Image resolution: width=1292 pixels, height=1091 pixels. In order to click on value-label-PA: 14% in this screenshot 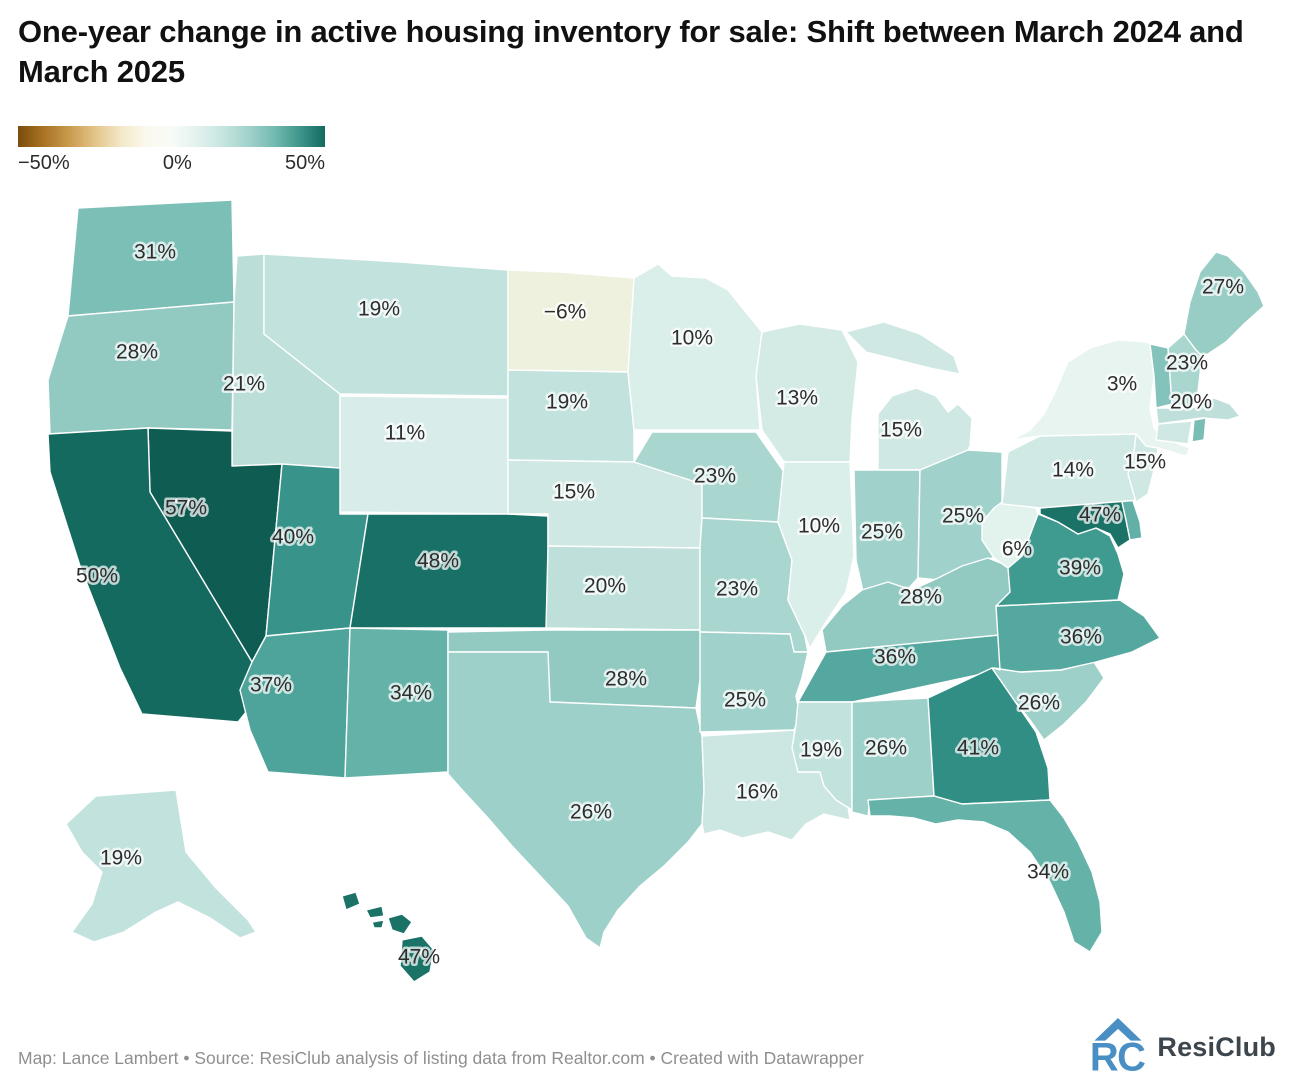, I will do `click(1073, 470)`.